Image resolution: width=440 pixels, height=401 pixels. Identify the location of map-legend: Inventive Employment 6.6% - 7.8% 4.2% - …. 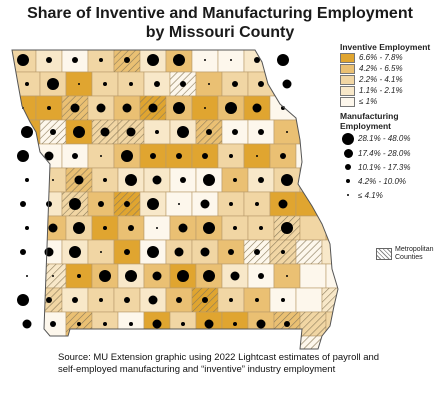
(390, 122).